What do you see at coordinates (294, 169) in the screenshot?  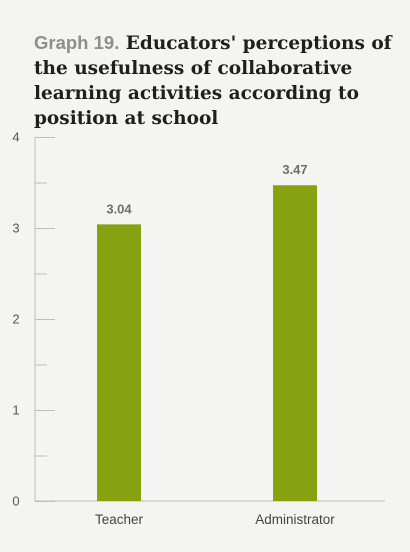 I see `bar-value-label-administrator: 3.47` at bounding box center [294, 169].